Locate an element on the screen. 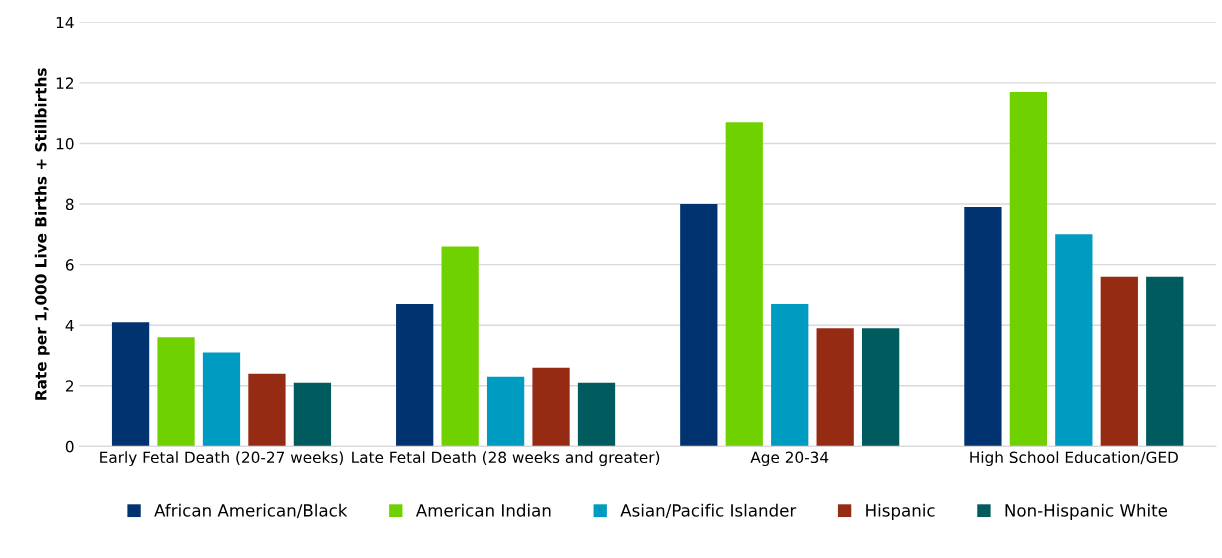 The image size is (1222, 558). x-tick-label: Early Fetal Death (20-27 weeks) is located at coordinates (221, 459).